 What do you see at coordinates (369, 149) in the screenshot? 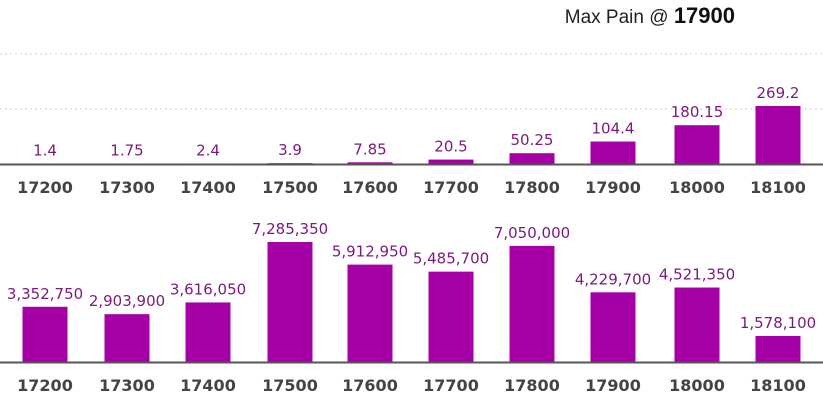
I see `top-value-label-17600: 7.85` at bounding box center [369, 149].